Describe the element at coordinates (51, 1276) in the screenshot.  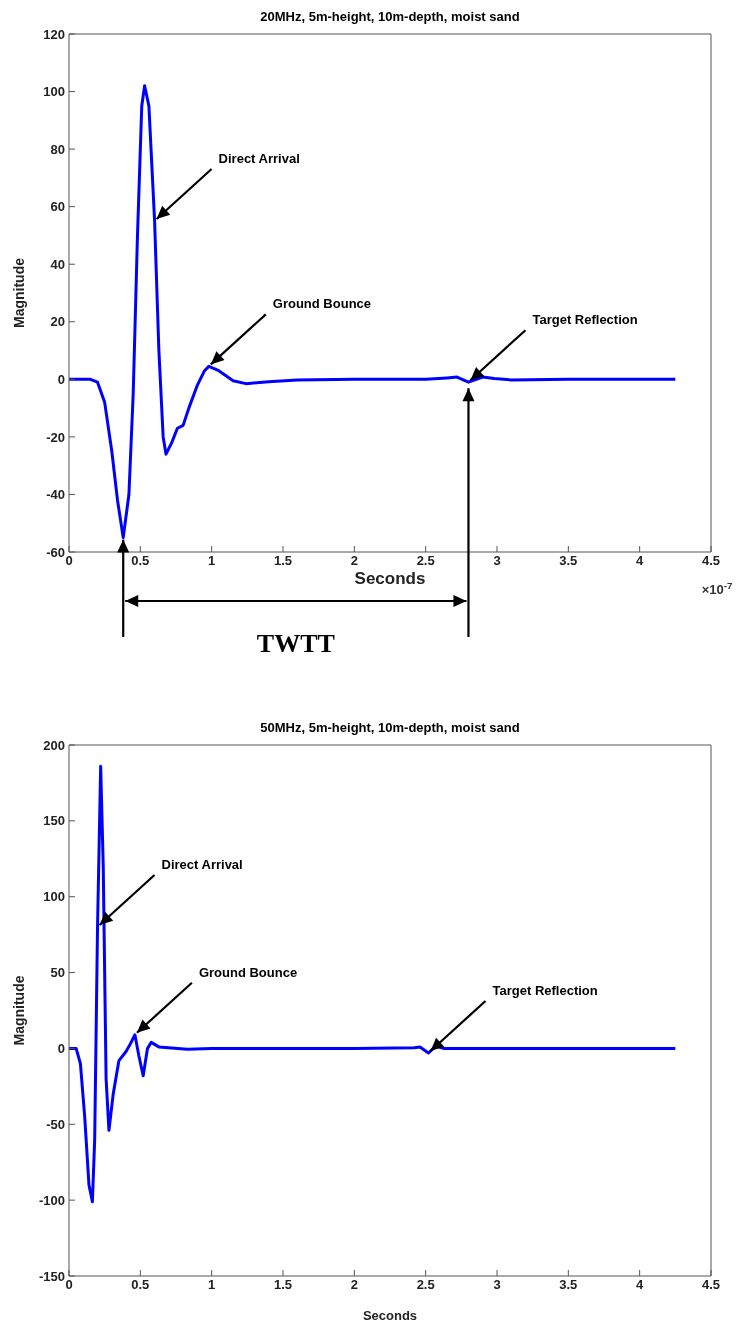
I see `y-tick-label: -150` at that location.